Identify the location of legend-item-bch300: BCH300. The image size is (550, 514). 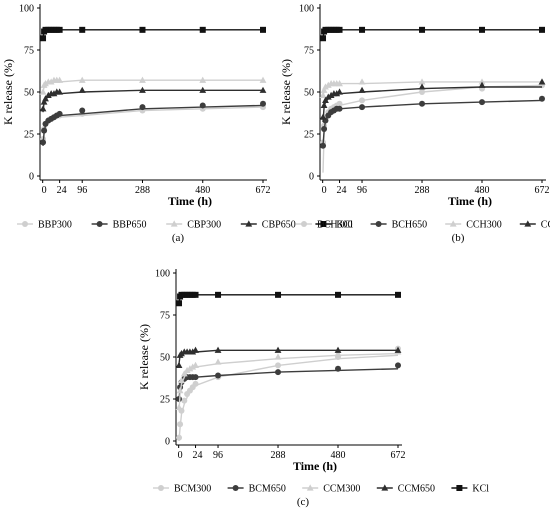
(324, 225).